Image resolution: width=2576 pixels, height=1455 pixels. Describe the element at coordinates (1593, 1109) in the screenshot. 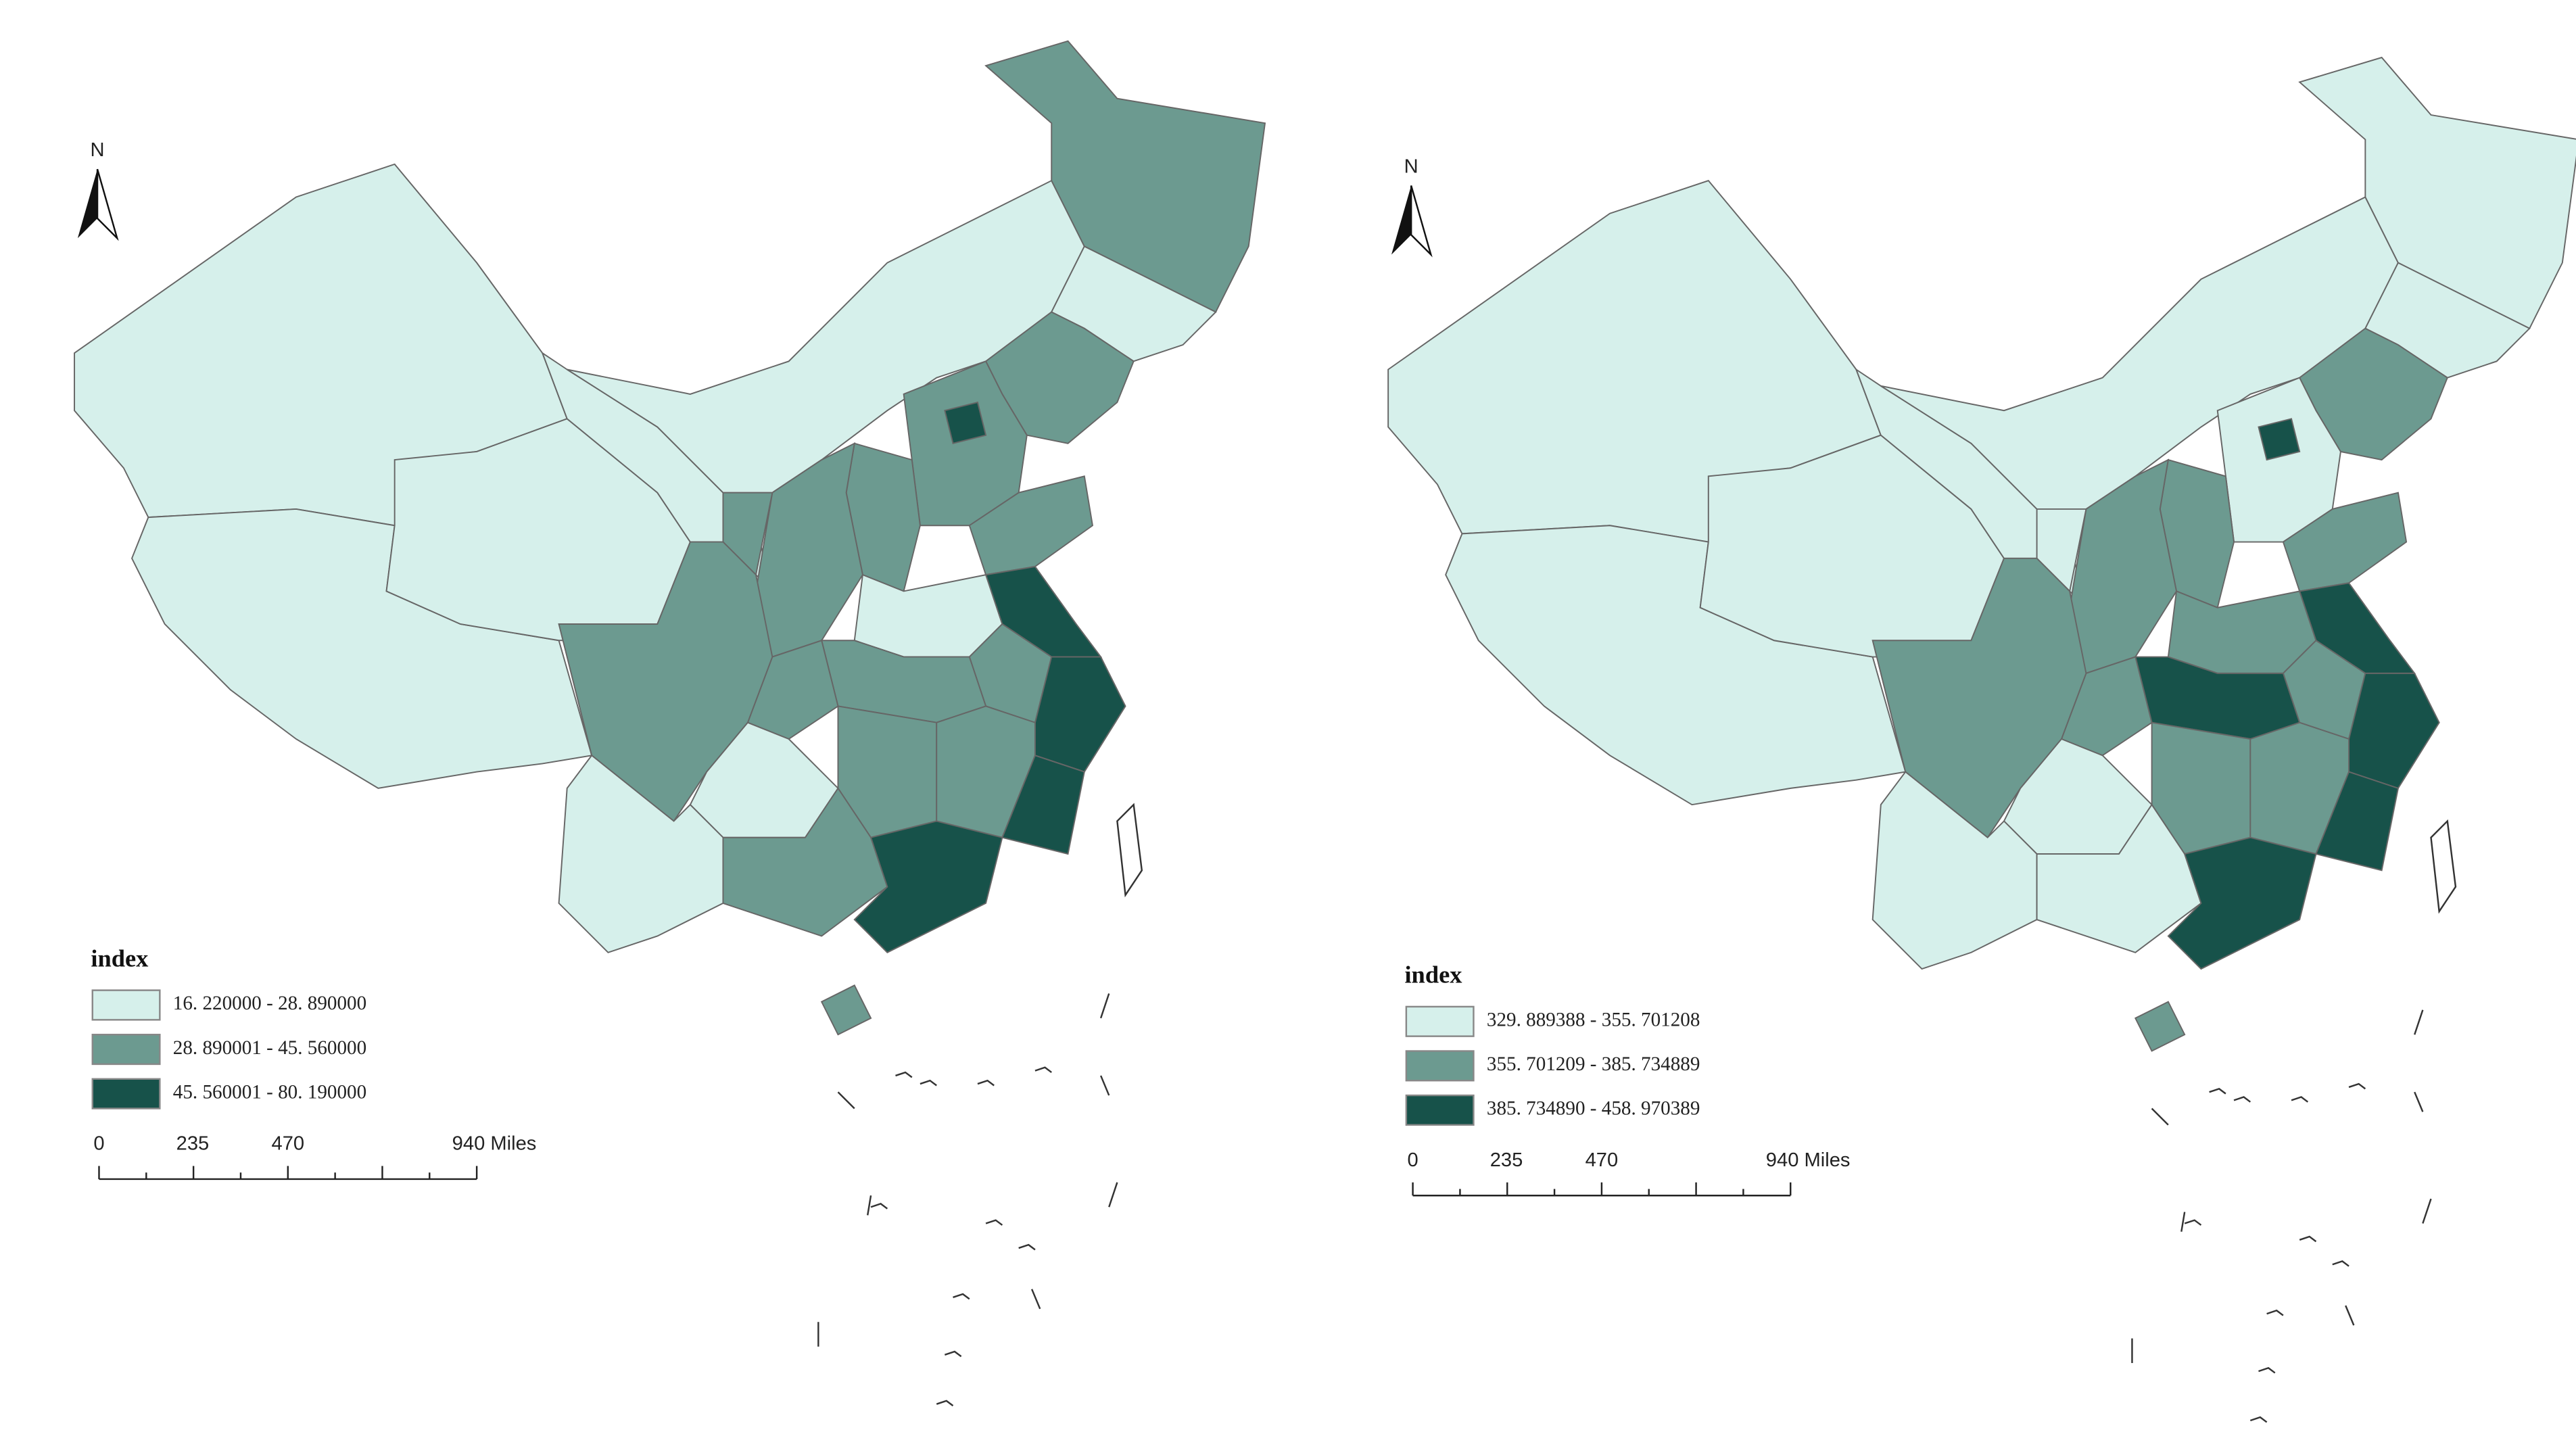

I see `legend-label: 385. 734890 - 458. 970389` at that location.